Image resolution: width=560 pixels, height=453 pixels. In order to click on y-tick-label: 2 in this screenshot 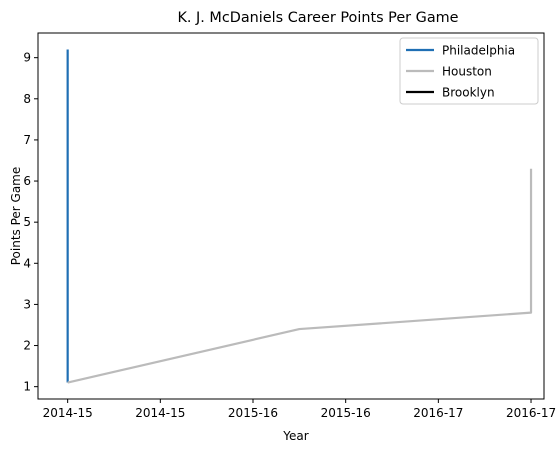, I will do `click(27, 346)`.